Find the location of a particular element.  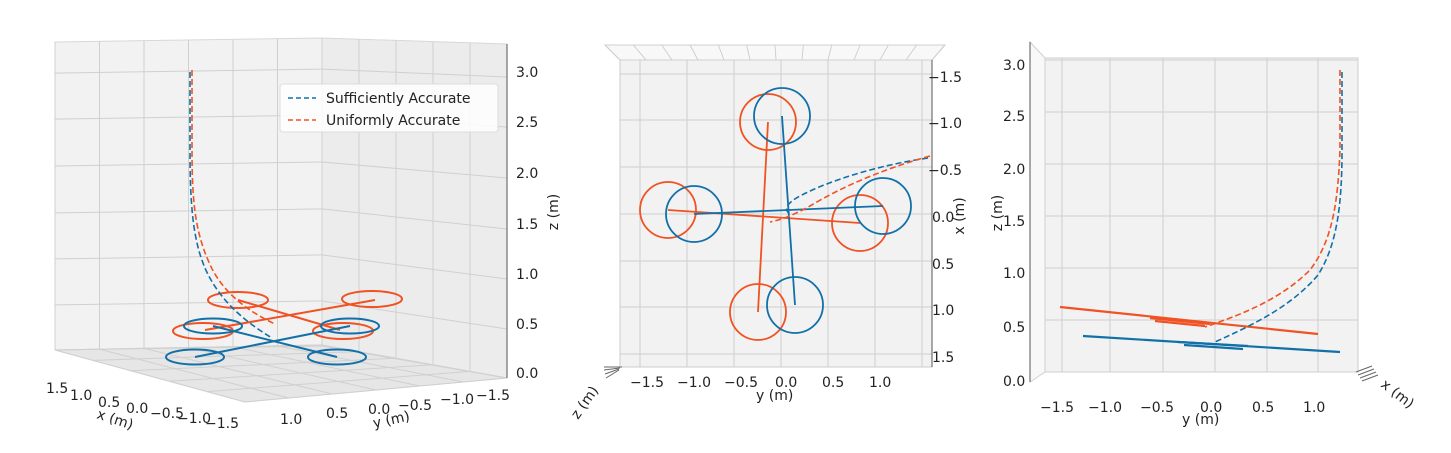

z-axis-depth: z (m) is located at coordinates (595, 394).